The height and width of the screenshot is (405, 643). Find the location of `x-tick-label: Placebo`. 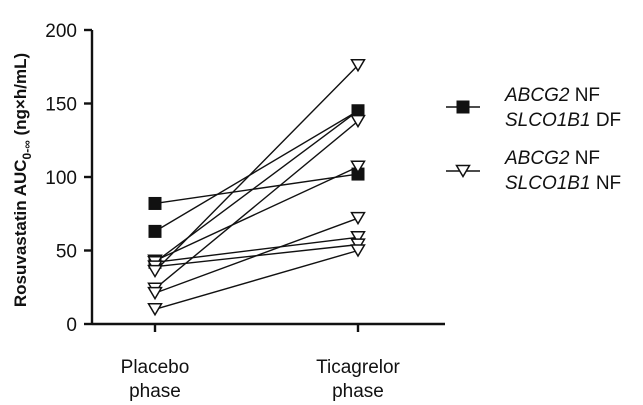

x-tick-label: Placebo is located at coordinates (155, 367).